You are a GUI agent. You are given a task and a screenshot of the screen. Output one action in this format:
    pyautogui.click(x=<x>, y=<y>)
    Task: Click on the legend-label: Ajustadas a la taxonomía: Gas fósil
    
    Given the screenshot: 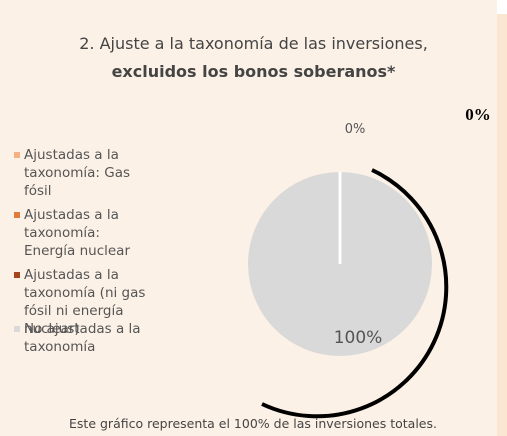 What is the action you would take?
    pyautogui.click(x=77, y=173)
    